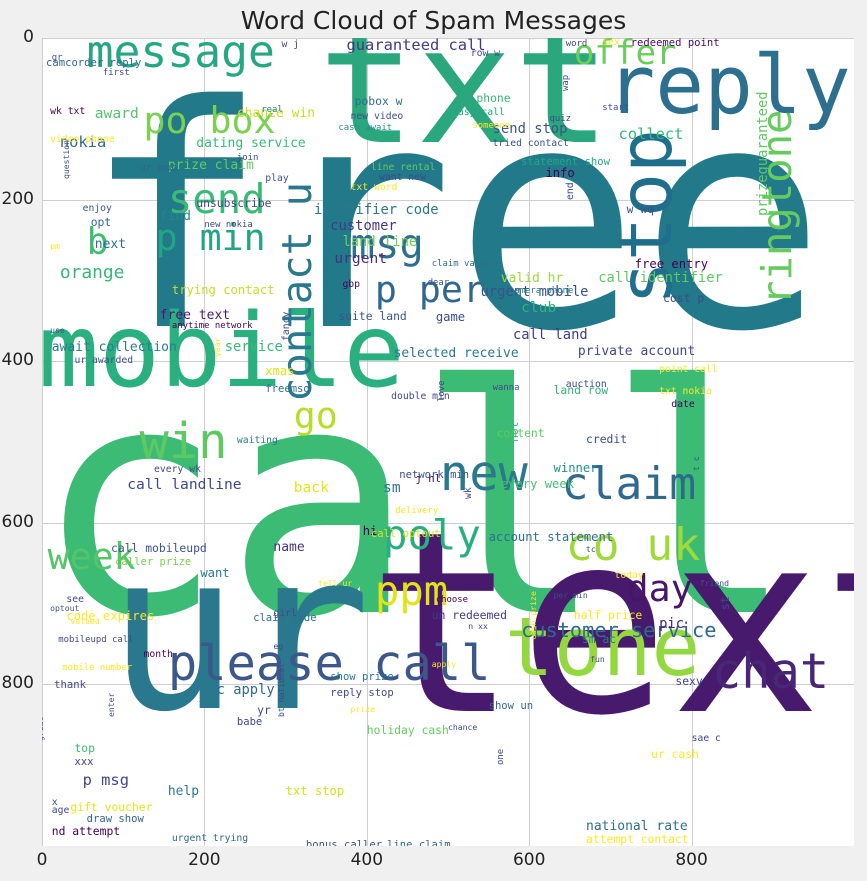  Describe the element at coordinates (636, 352) in the screenshot. I see `word-private-account: private account` at that location.